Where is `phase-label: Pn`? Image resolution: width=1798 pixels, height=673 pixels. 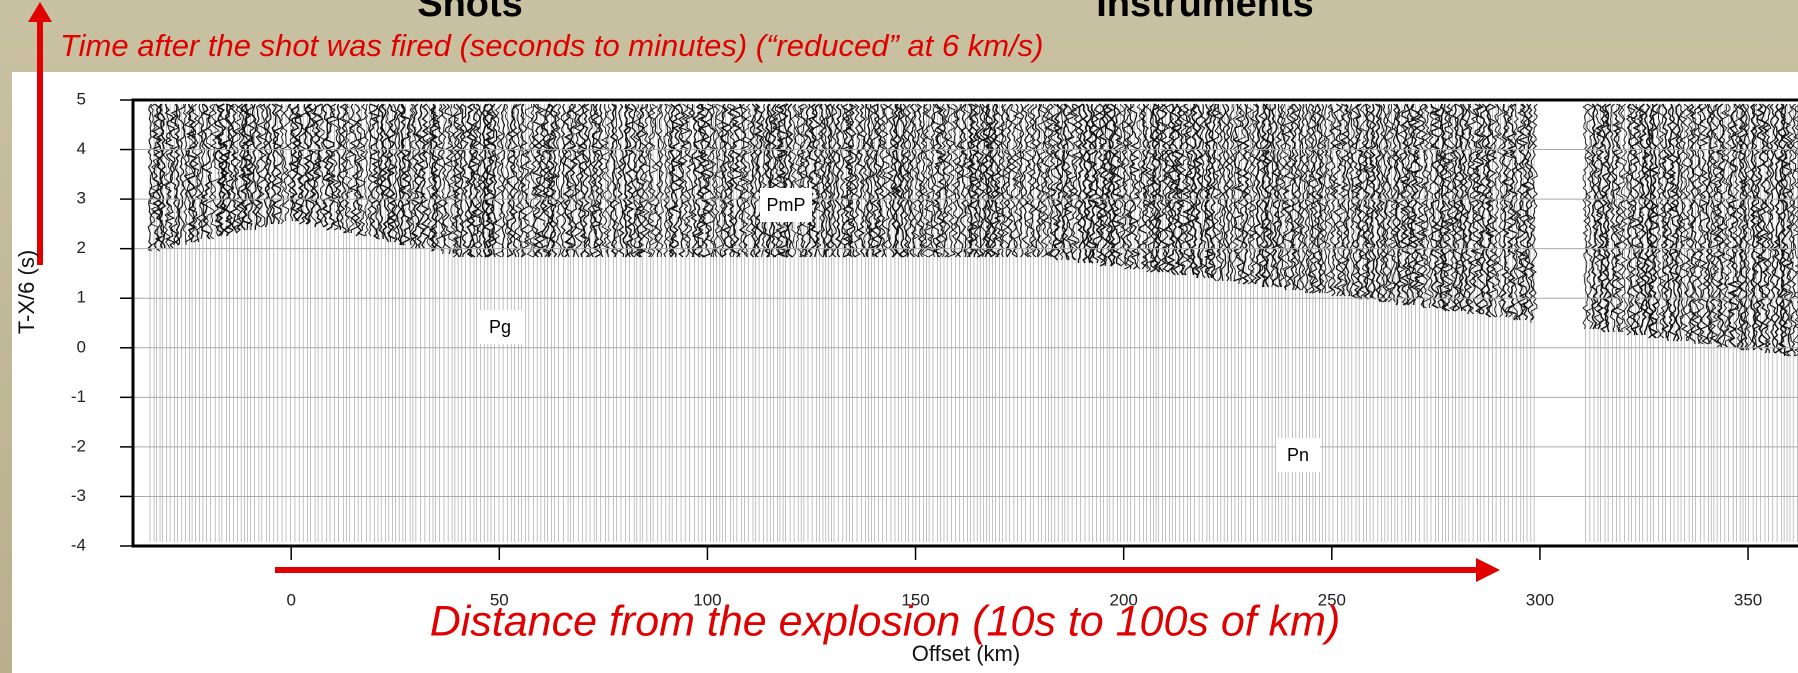
phase-label: Pn is located at coordinates (1298, 455).